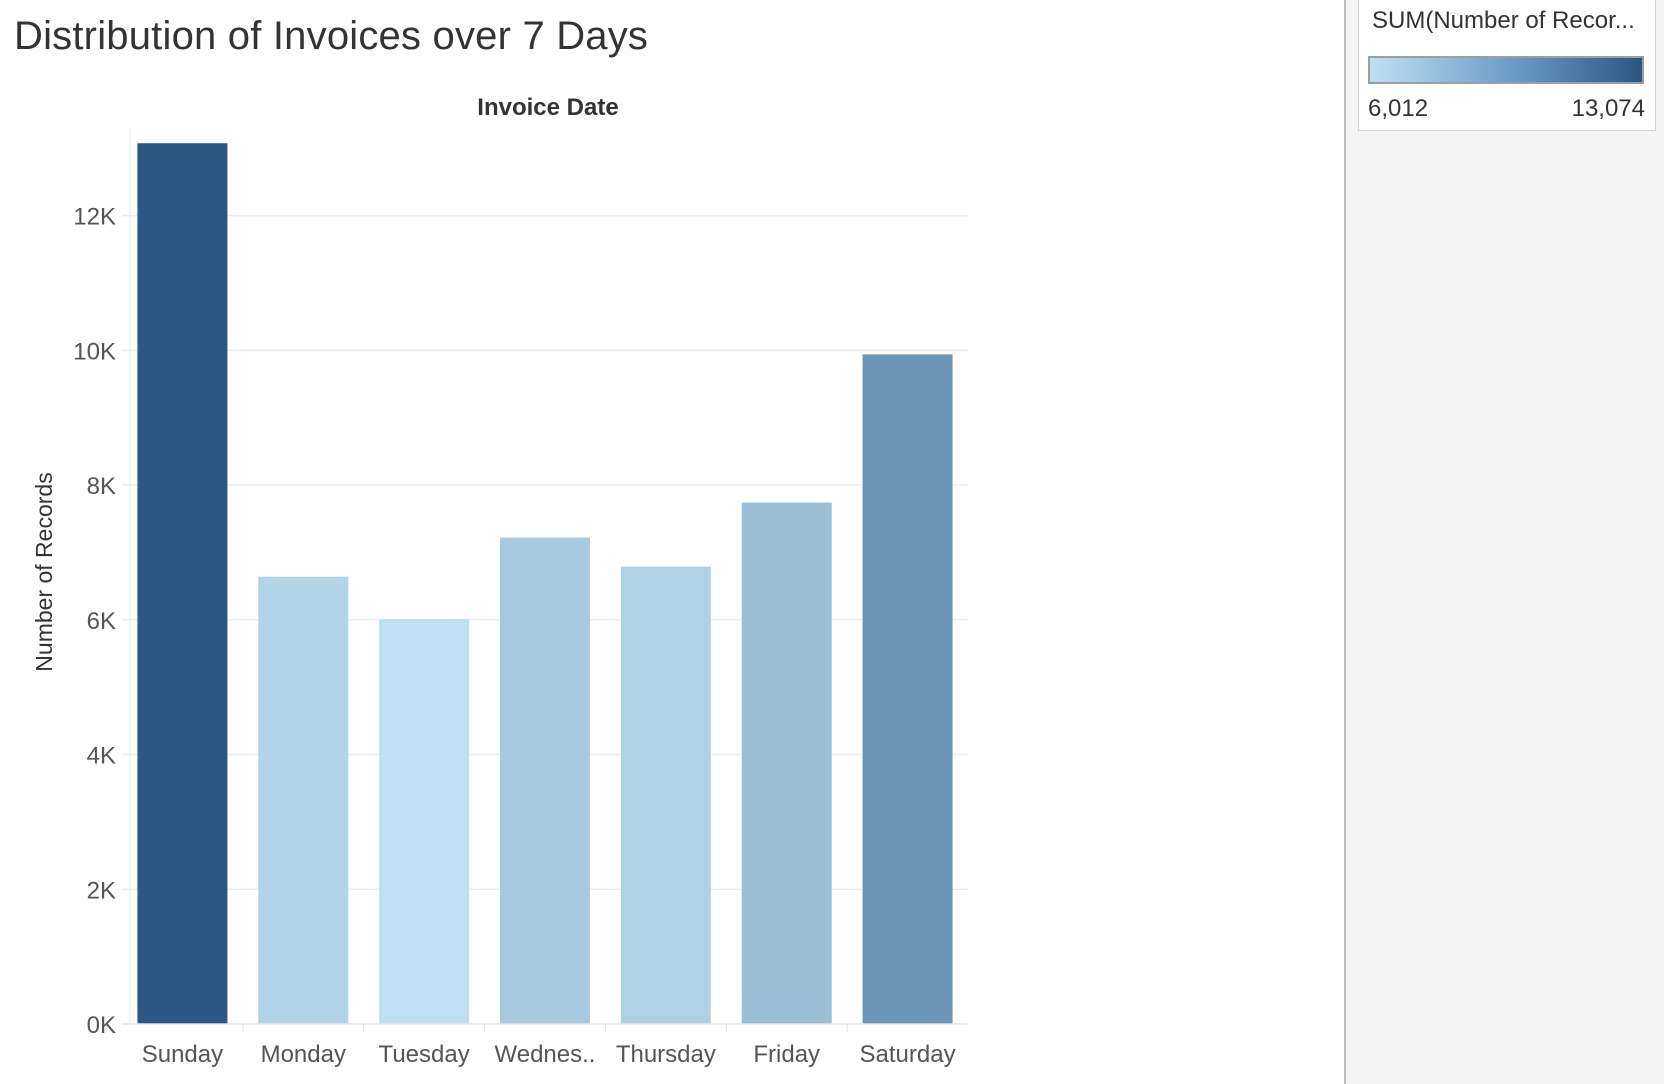 The height and width of the screenshot is (1084, 1664). Describe the element at coordinates (545, 780) in the screenshot. I see `bar-wednes` at that location.